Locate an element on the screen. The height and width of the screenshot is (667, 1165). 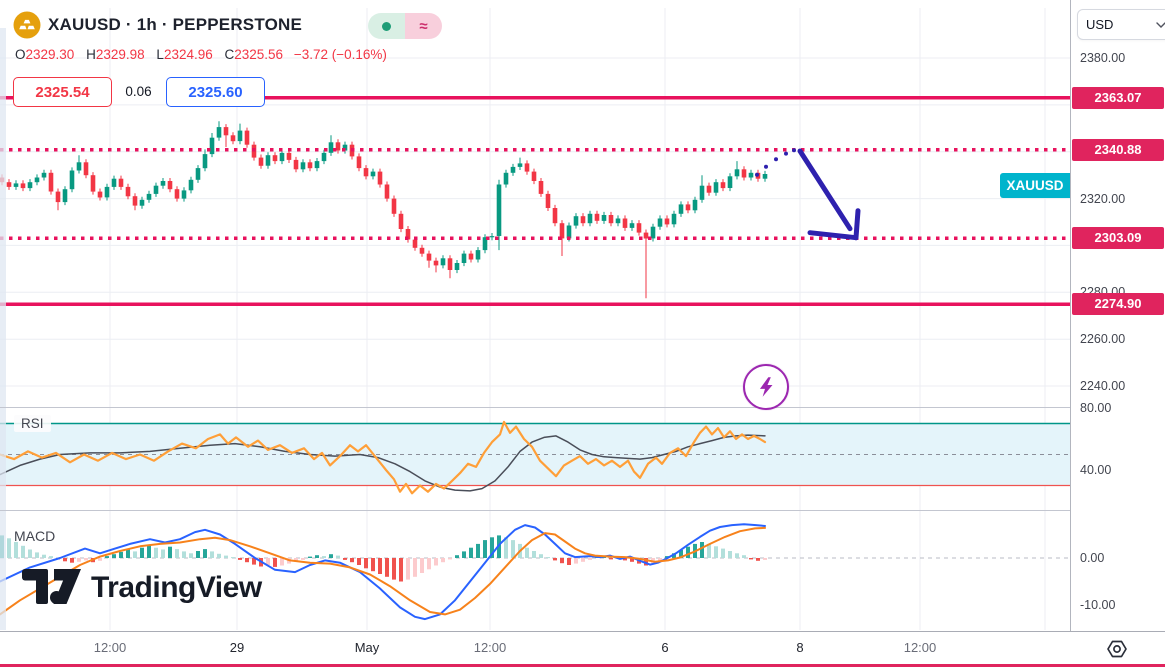
high-value: 2329.98 is located at coordinates (120, 54).